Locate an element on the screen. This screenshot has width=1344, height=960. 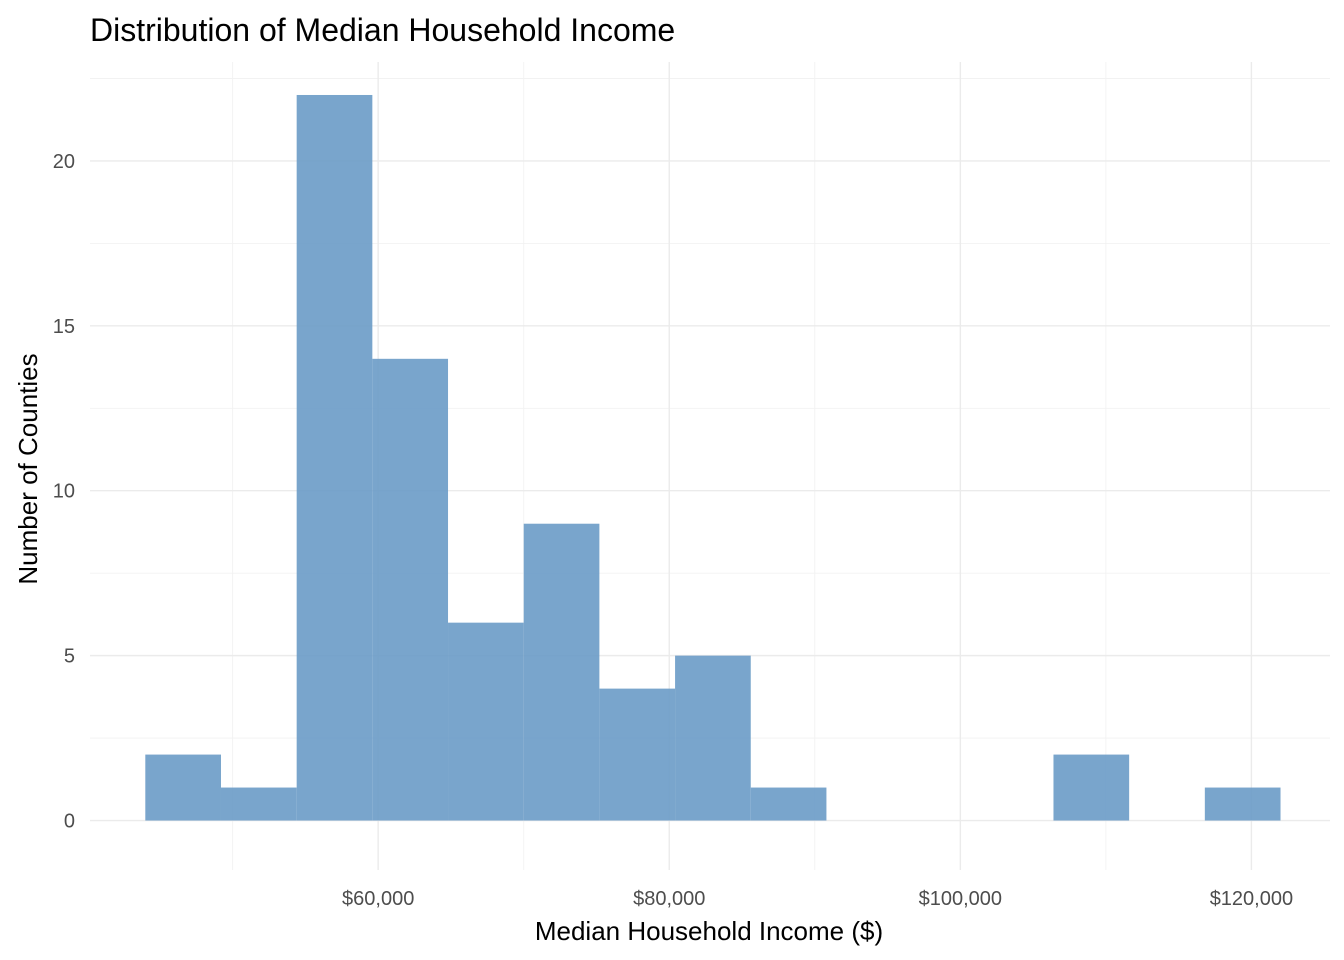
x-axis-ticks: $60,000 $80,000 $100,000 $120,000 is located at coordinates (817, 899).